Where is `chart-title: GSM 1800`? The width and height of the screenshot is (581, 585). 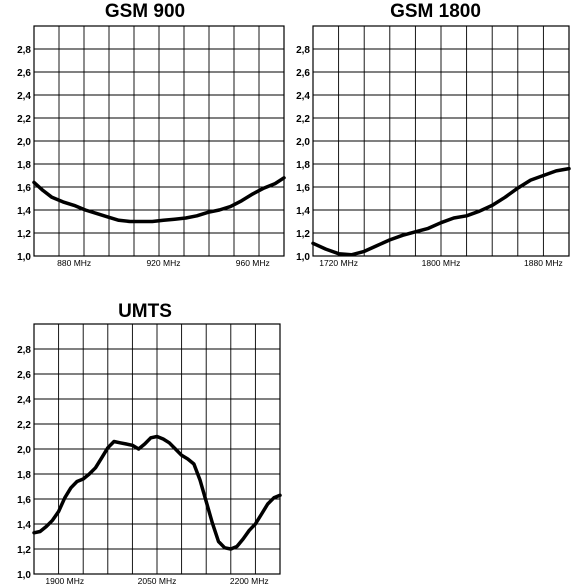 chart-title: GSM 1800 is located at coordinates (435, 11).